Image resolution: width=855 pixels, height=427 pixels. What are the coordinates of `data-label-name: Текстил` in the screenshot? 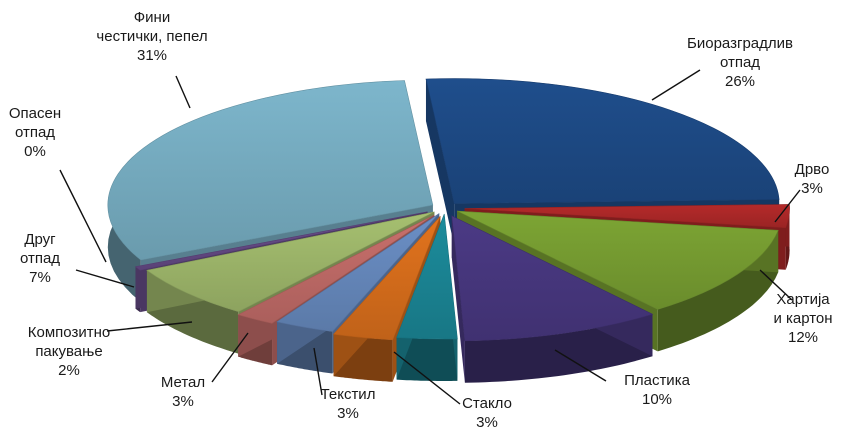 It's located at (348, 394).